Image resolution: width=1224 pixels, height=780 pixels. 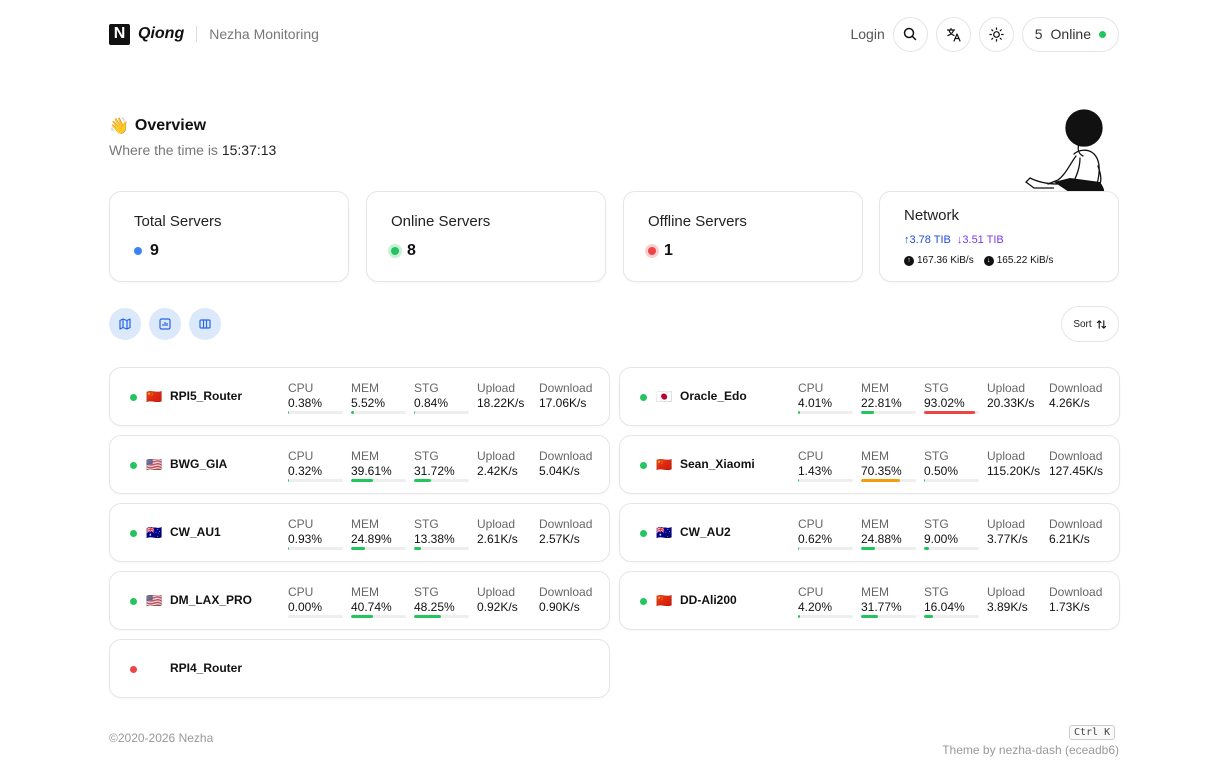 What do you see at coordinates (249, 150) in the screenshot?
I see `current-time: 15:37:13` at bounding box center [249, 150].